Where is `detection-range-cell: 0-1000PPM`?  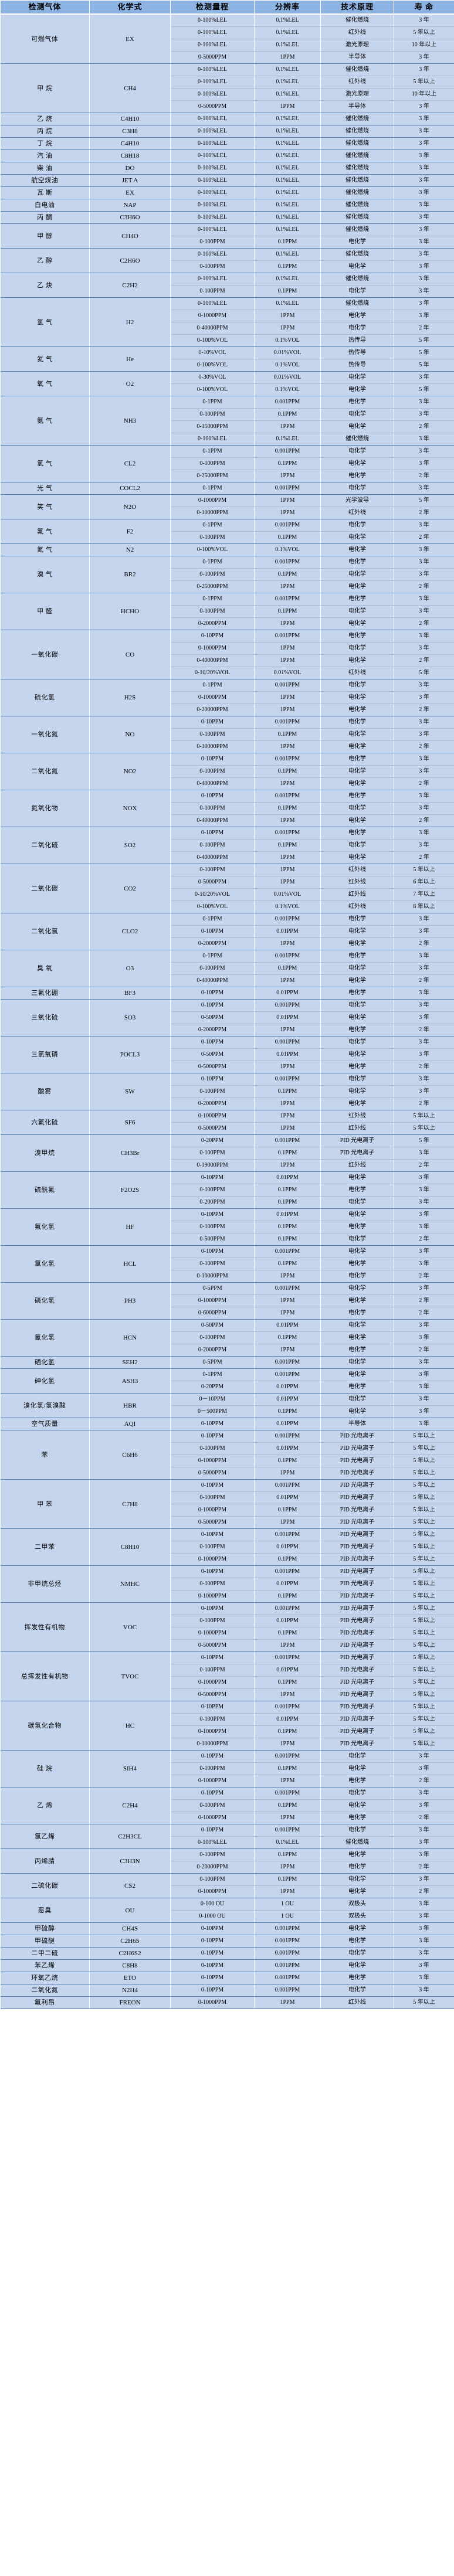 detection-range-cell: 0-1000PPM is located at coordinates (212, 1634).